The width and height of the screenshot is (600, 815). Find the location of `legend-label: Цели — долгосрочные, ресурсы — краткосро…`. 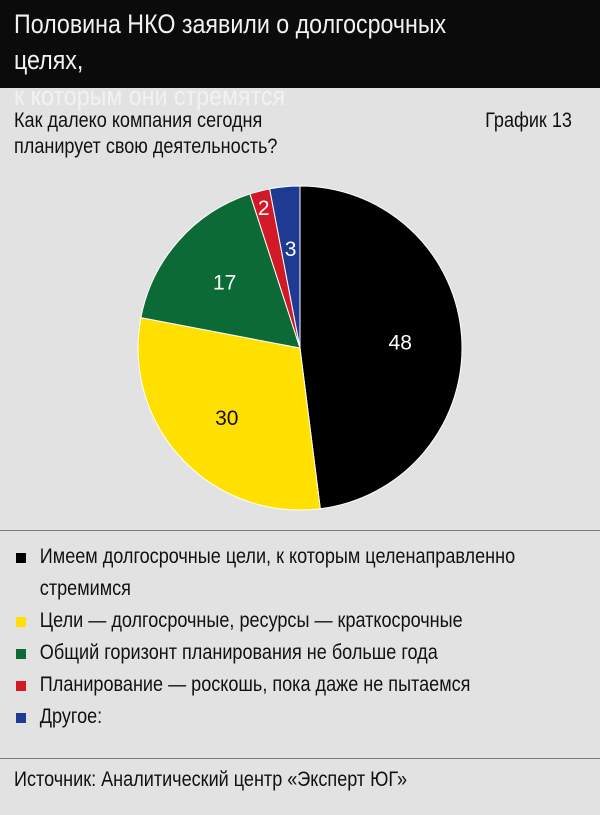

legend-label: Цели — долгосрочные, ресурсы — краткосро… is located at coordinates (251, 620).